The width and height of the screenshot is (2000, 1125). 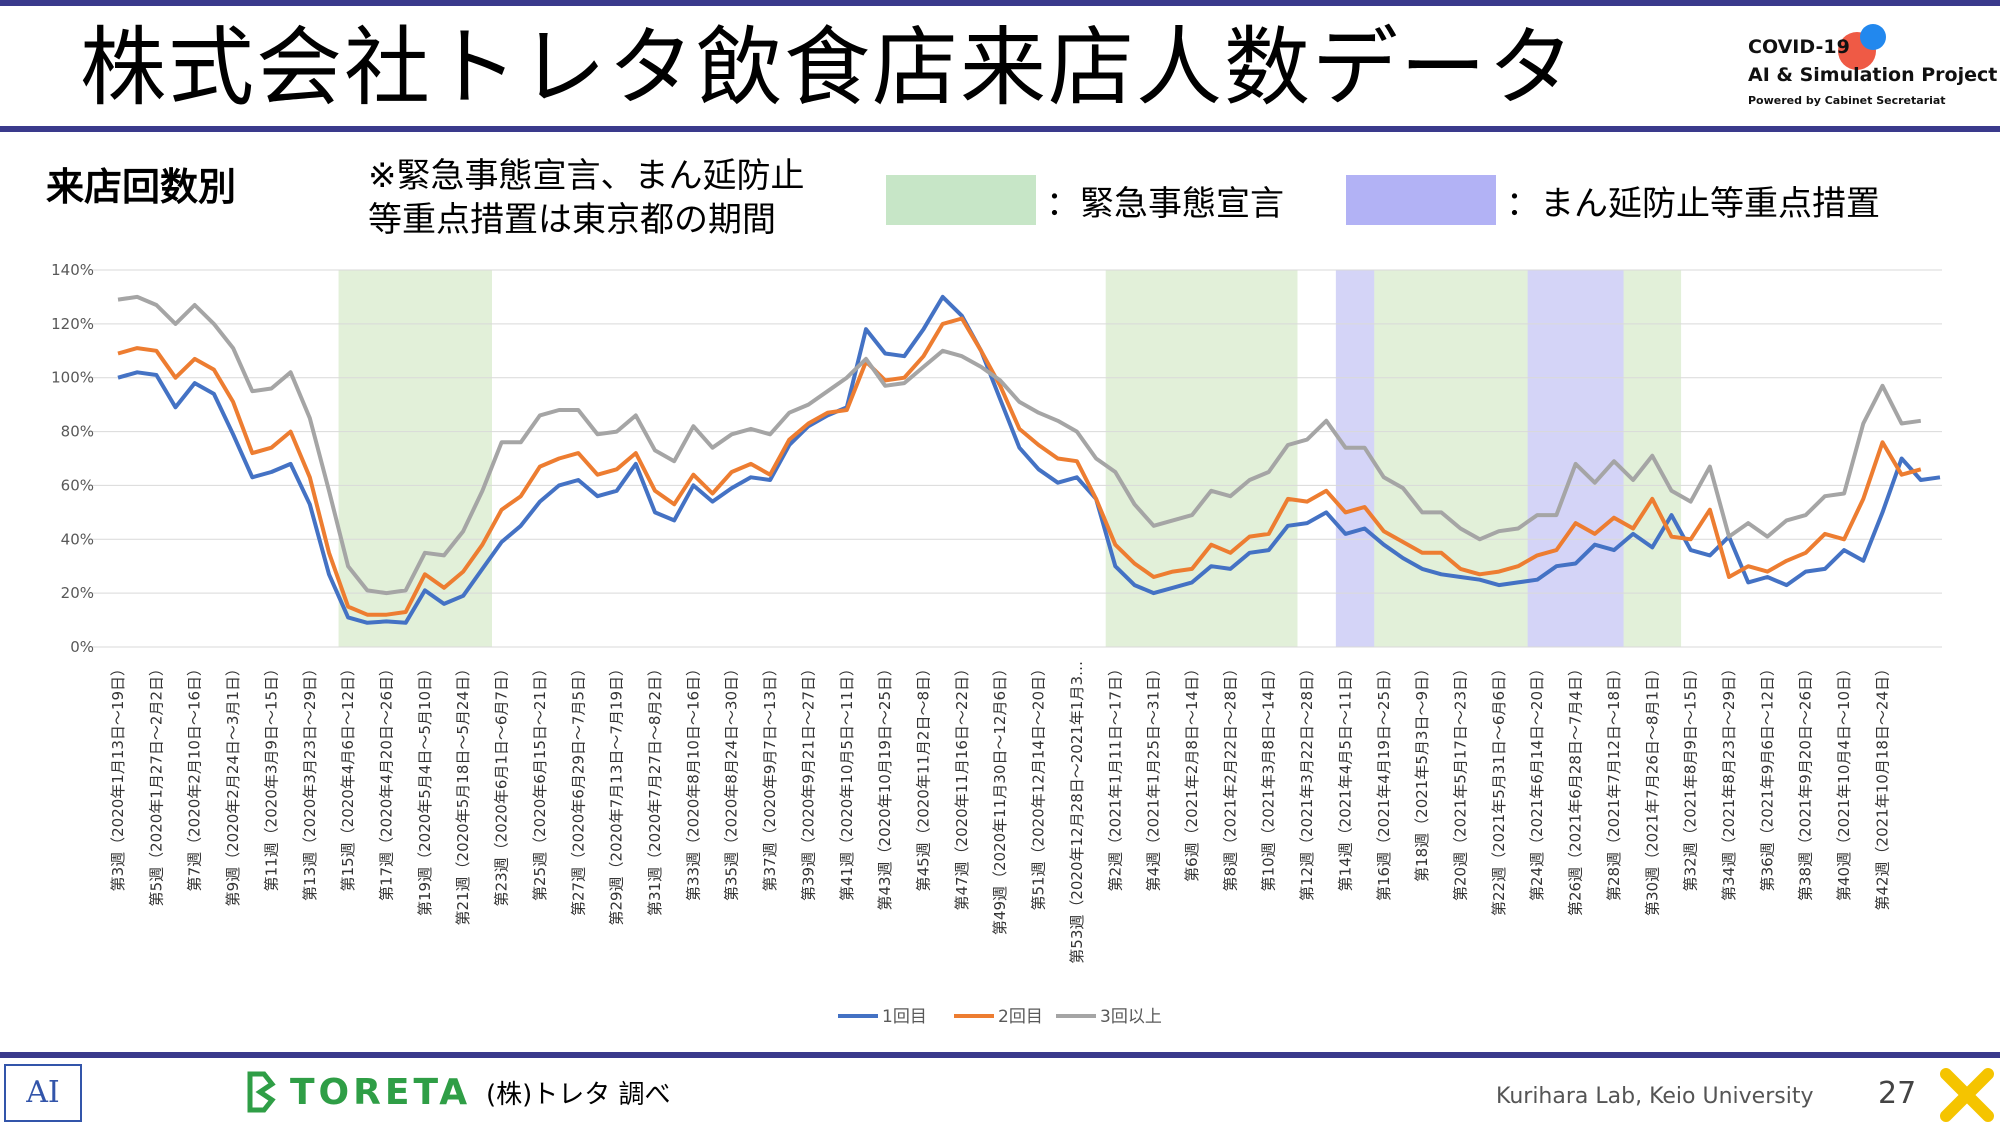 I want to click on x-tick-label: 第2週（2021年1月11日～17日）, so click(x=1115, y=776).